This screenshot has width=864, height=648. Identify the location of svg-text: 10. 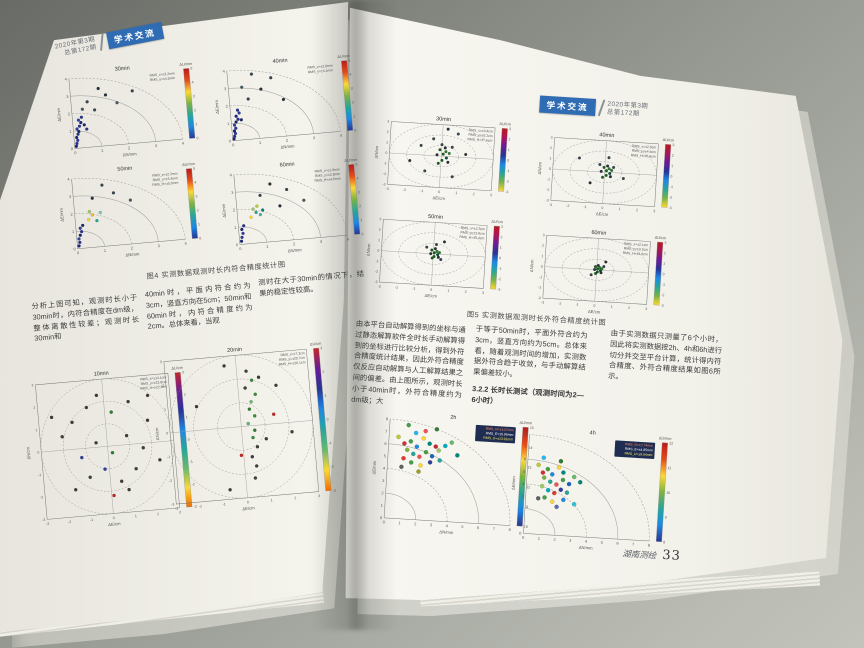
(668, 493).